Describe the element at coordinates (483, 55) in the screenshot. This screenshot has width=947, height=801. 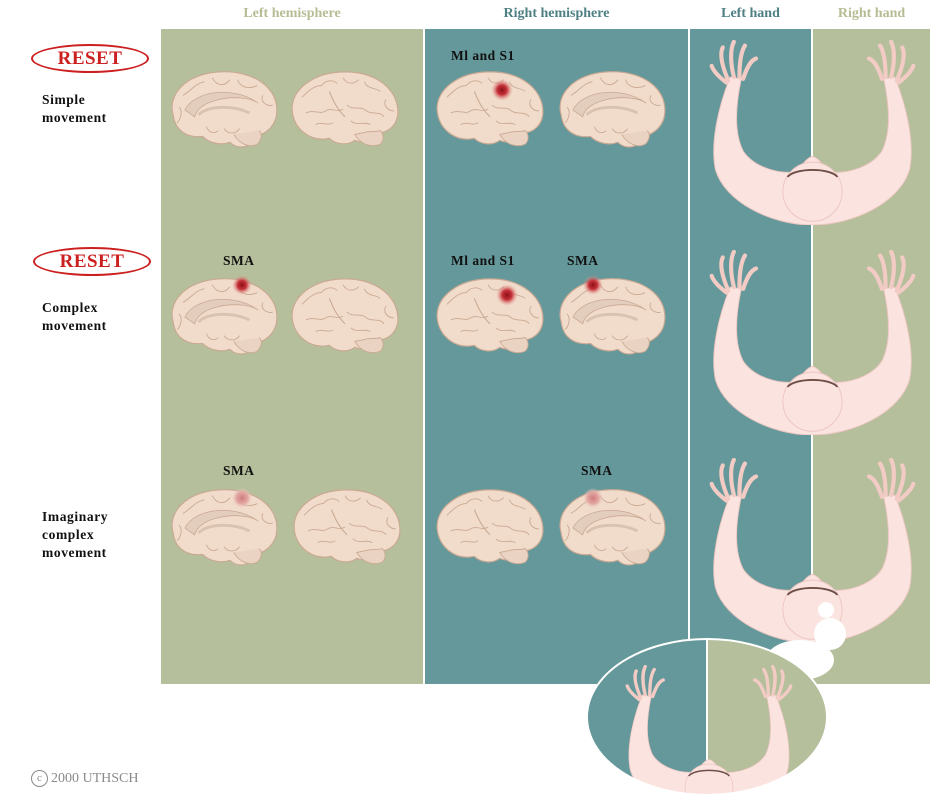
I see `label-m1s1-simple: Ml and S1` at that location.